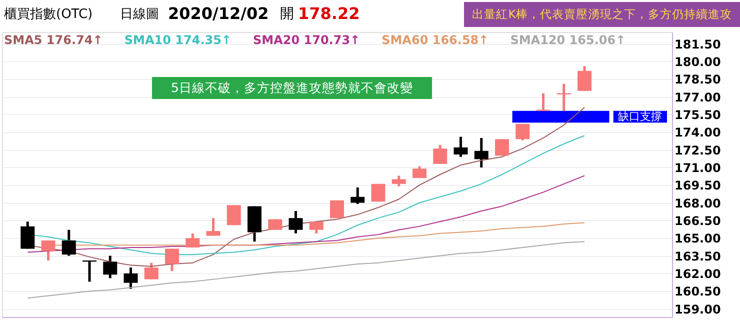  I want to click on text: SMA120 165.06↑, so click(568, 40).